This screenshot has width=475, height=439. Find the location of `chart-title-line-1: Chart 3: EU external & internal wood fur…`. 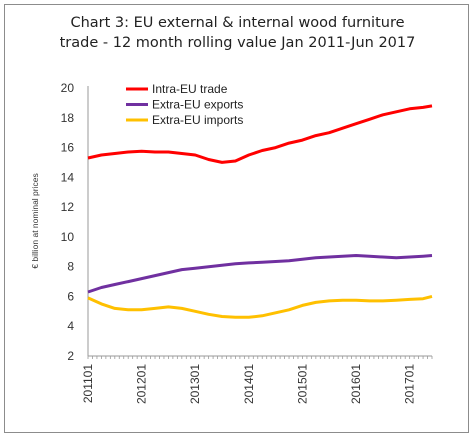

chart-title-line-1: Chart 3: EU external & internal wood fur… is located at coordinates (237, 23).